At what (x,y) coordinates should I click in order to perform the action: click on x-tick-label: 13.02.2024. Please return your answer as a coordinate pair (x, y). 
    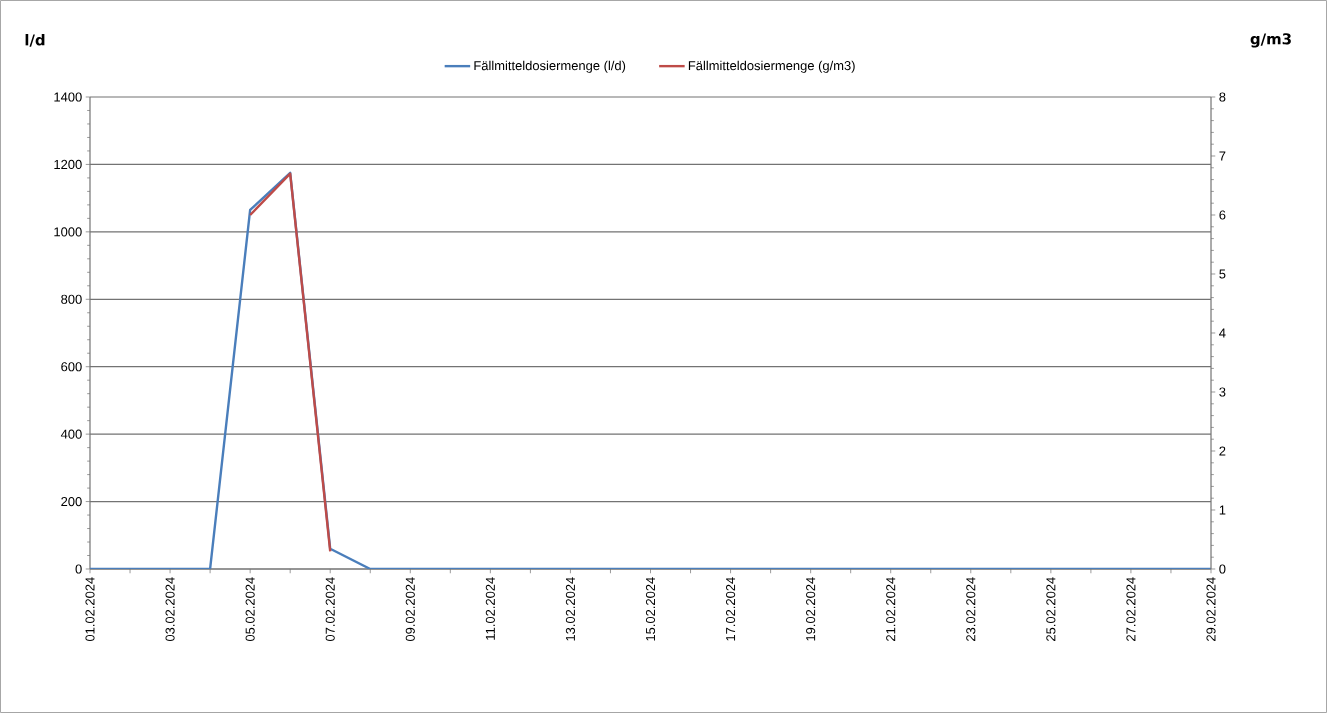
    Looking at the image, I should click on (570, 609).